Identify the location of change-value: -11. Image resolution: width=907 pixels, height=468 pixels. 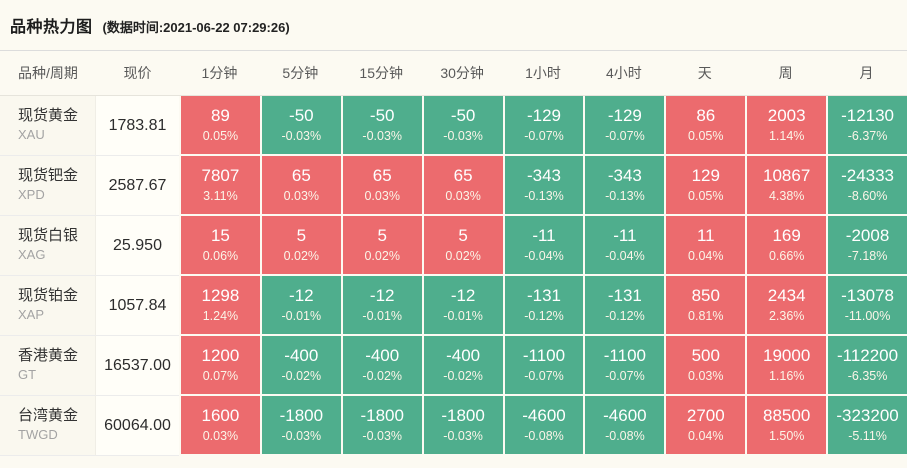
(625, 235).